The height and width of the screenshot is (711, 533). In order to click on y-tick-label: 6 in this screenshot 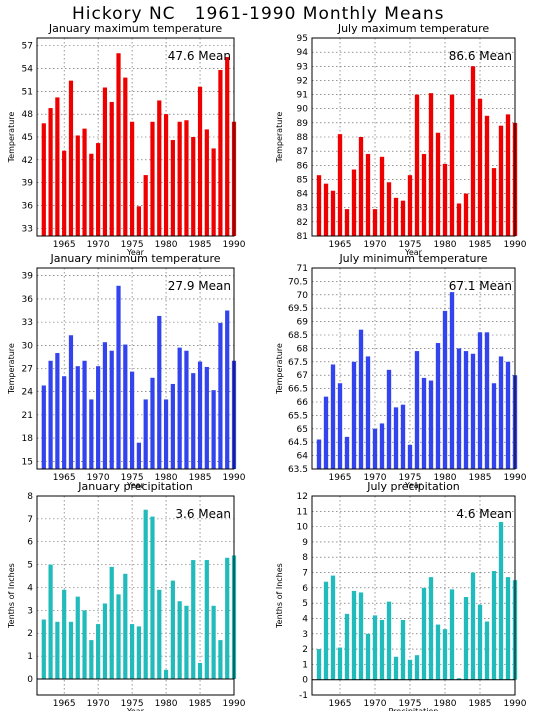, I will do `click(30, 543)`.